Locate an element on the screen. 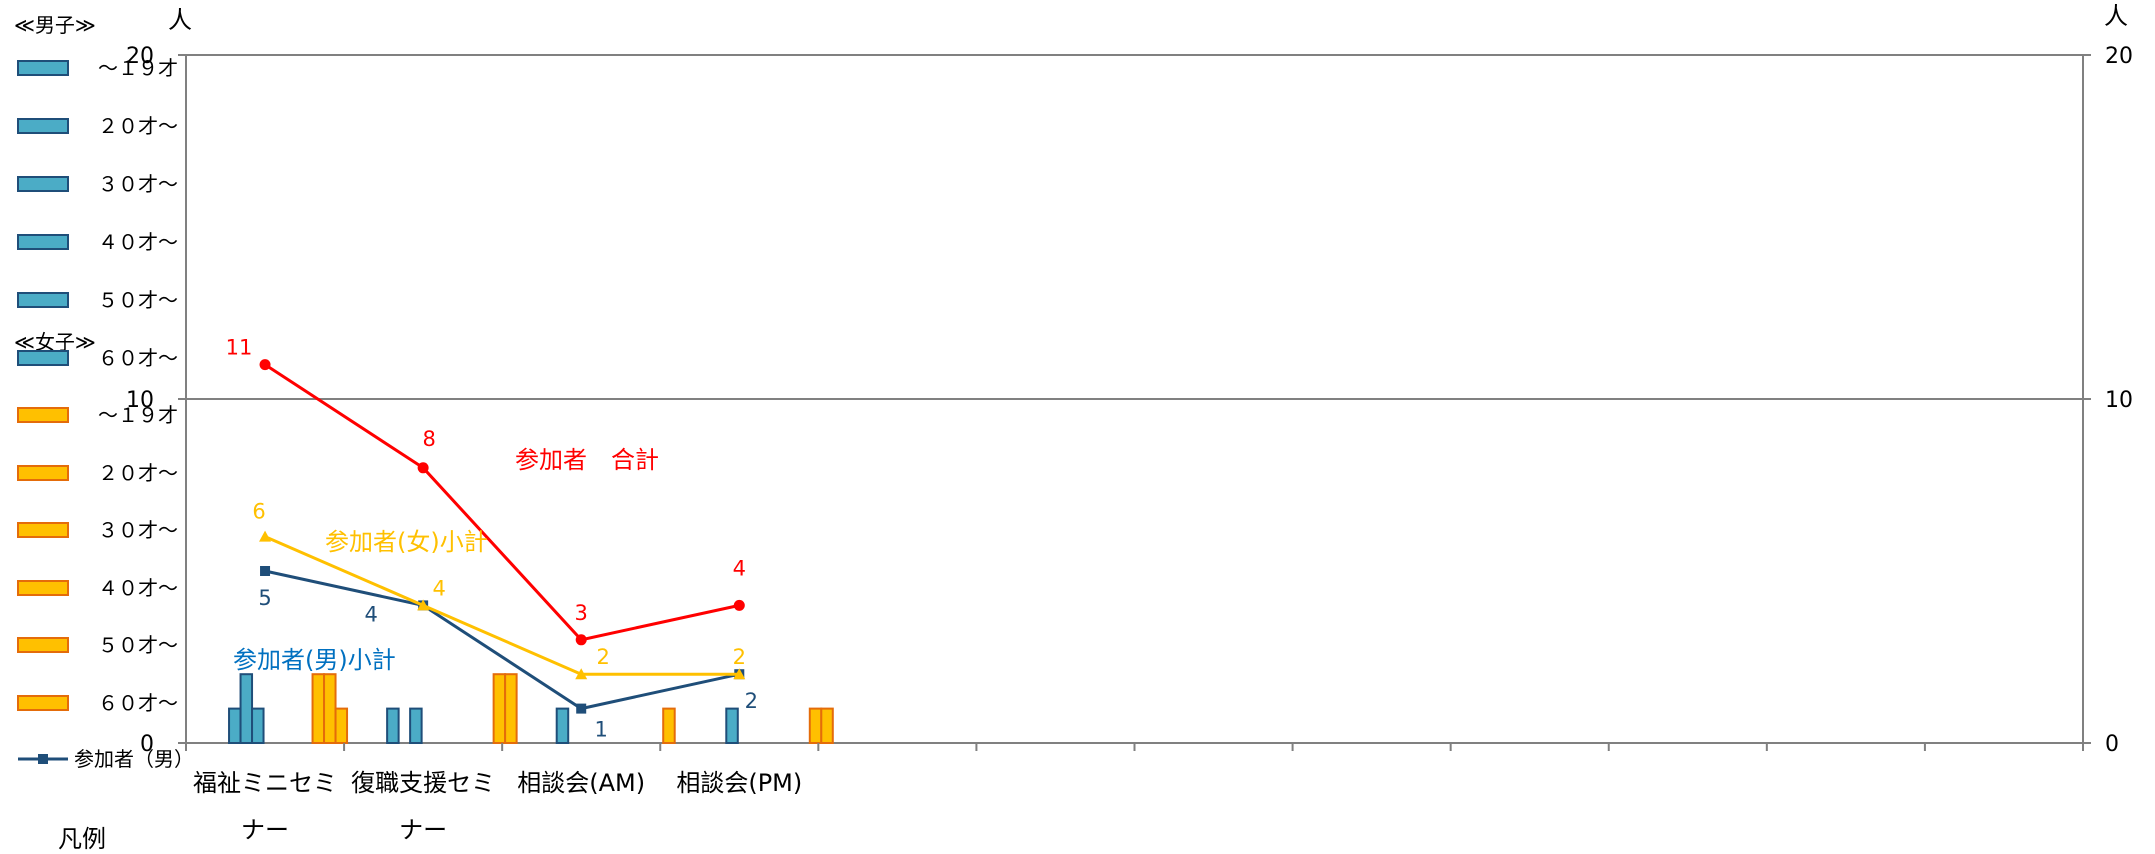  y-tick-label-left: 20 is located at coordinates (140, 56).